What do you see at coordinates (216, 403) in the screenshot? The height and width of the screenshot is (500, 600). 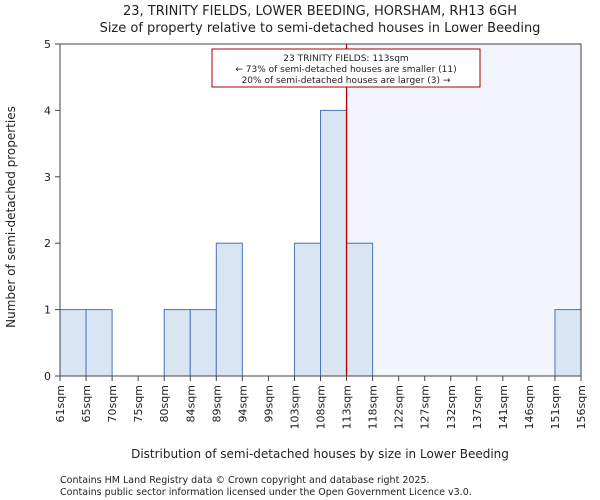 I see `x-tick-label: 89sqm` at bounding box center [216, 403].